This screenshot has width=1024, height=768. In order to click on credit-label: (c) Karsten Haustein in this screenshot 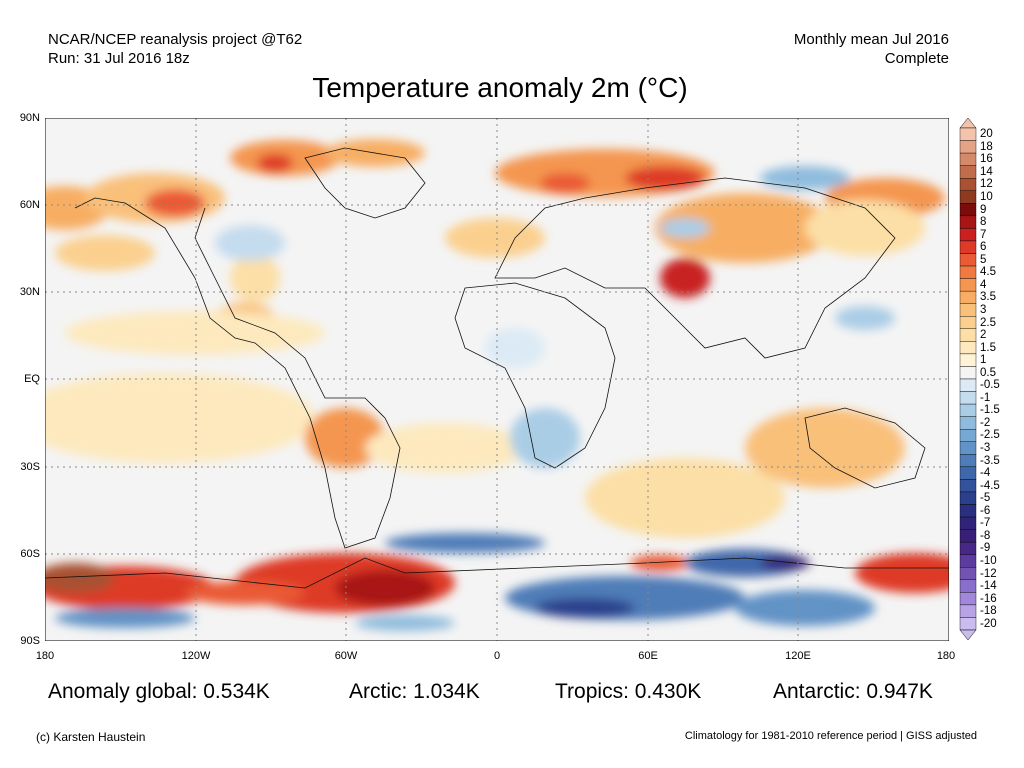, I will do `click(91, 737)`.